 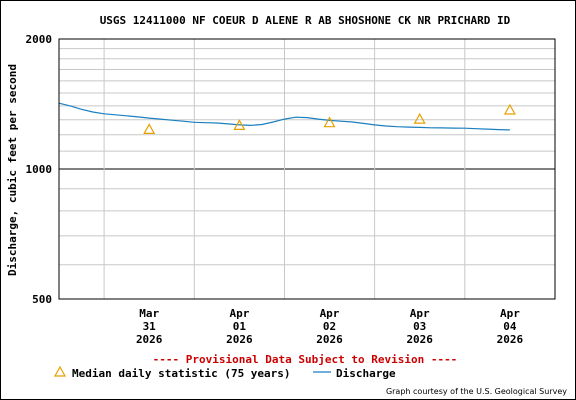 What do you see at coordinates (181, 373) in the screenshot?
I see `legend-median-label: Median daily statistic (75 years)` at bounding box center [181, 373].